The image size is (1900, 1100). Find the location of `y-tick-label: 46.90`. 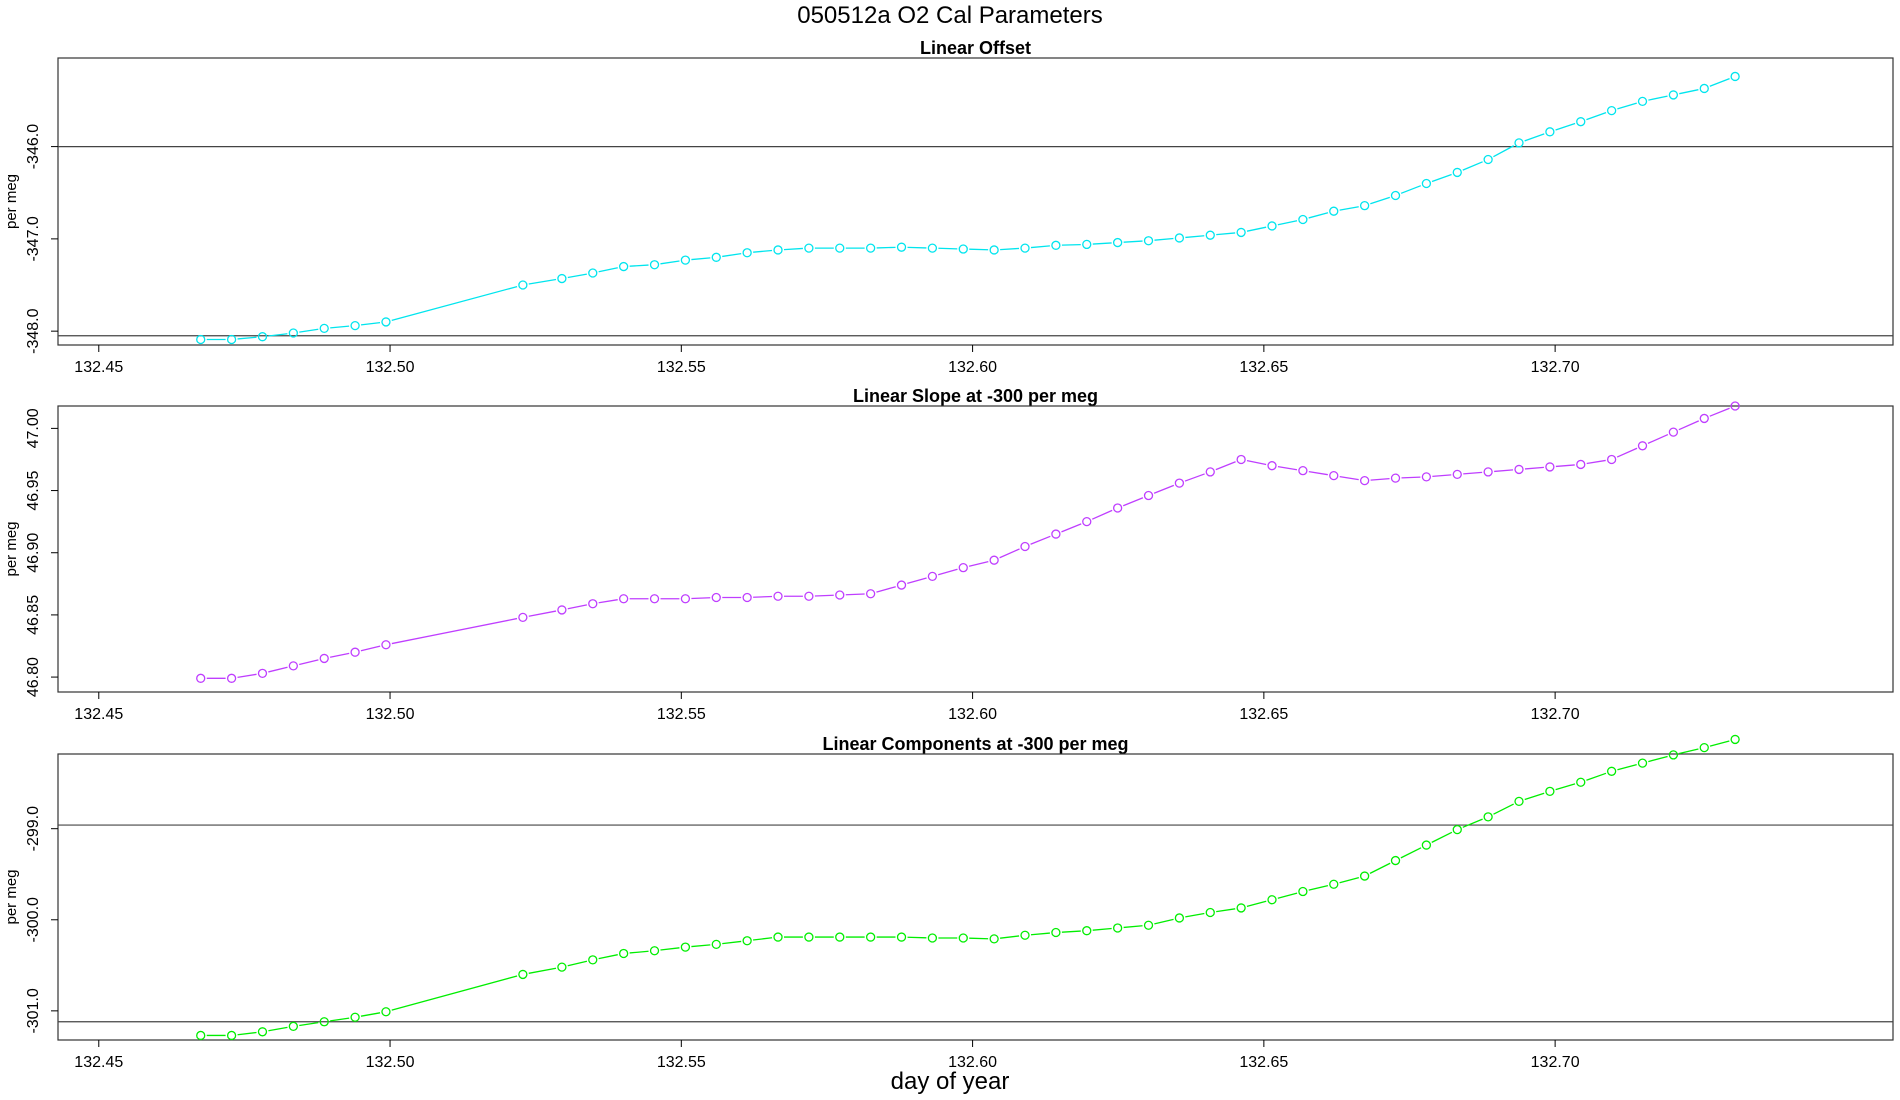

y-tick-label: 46.90 is located at coordinates (33, 553).